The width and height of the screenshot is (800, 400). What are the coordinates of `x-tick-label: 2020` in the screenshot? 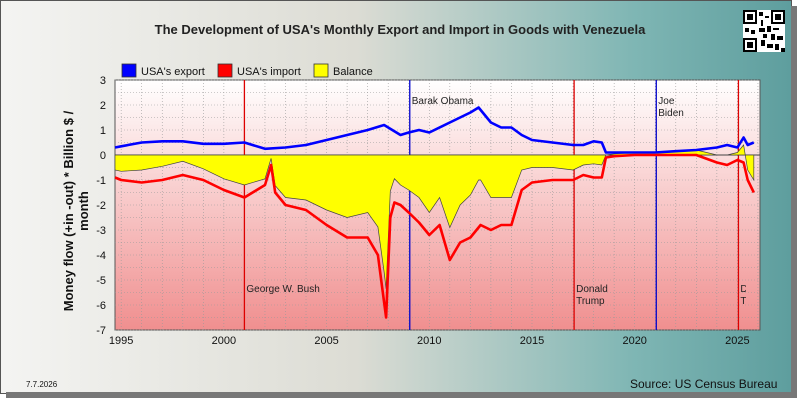 It's located at (634, 341).